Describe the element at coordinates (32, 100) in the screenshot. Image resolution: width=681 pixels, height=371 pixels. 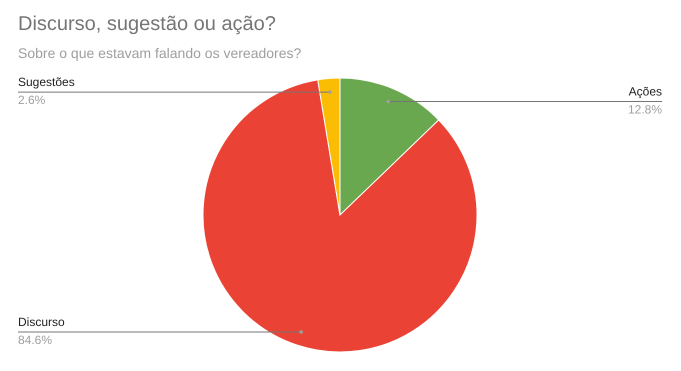
I see `data-label: 2.6%` at that location.